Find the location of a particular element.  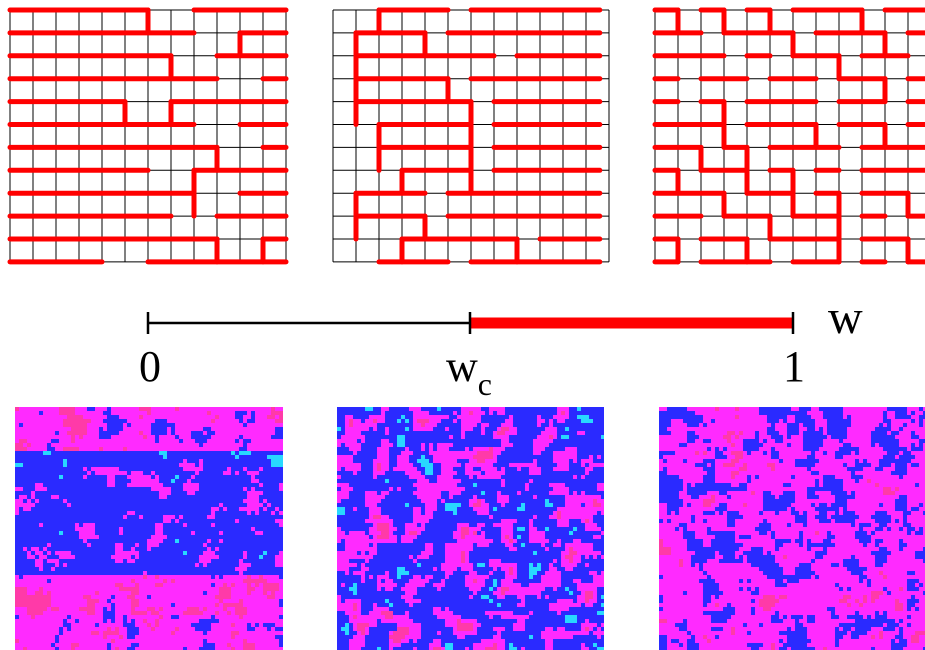

axis-label-critical-sub: c is located at coordinates (485, 384).